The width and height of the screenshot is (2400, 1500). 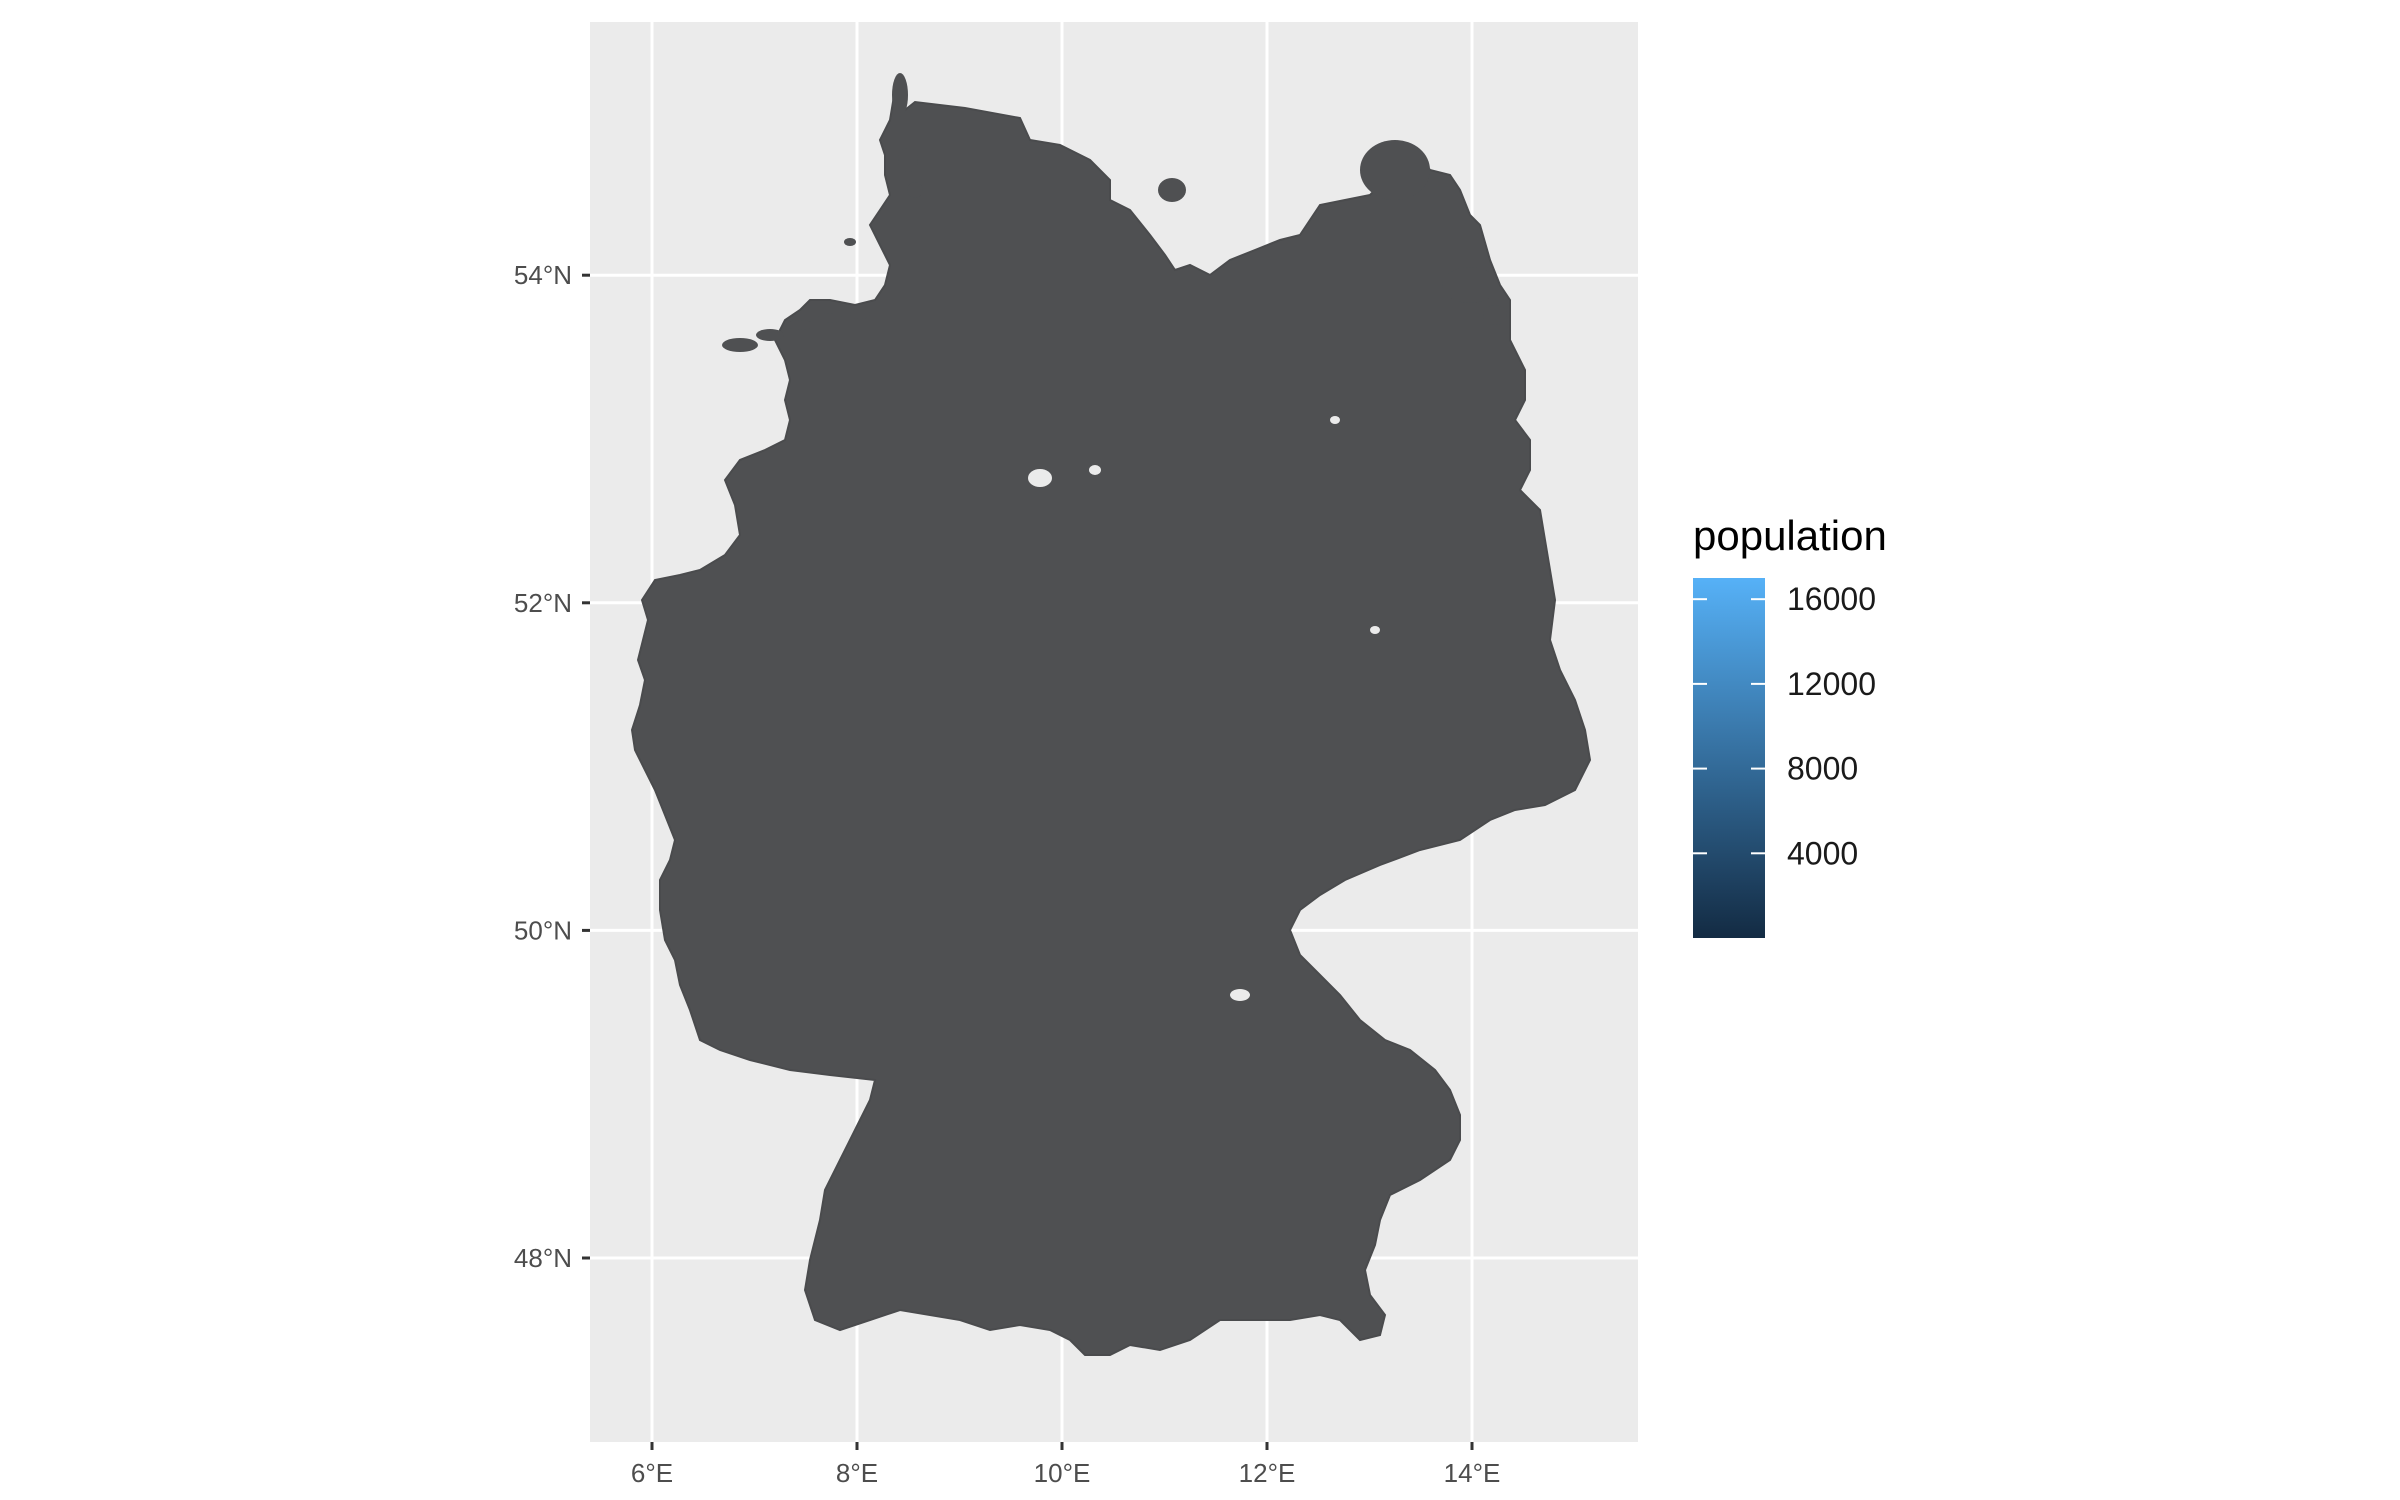 What do you see at coordinates (652, 1473) in the screenshot?
I see `x-tick-label: 6°E` at bounding box center [652, 1473].